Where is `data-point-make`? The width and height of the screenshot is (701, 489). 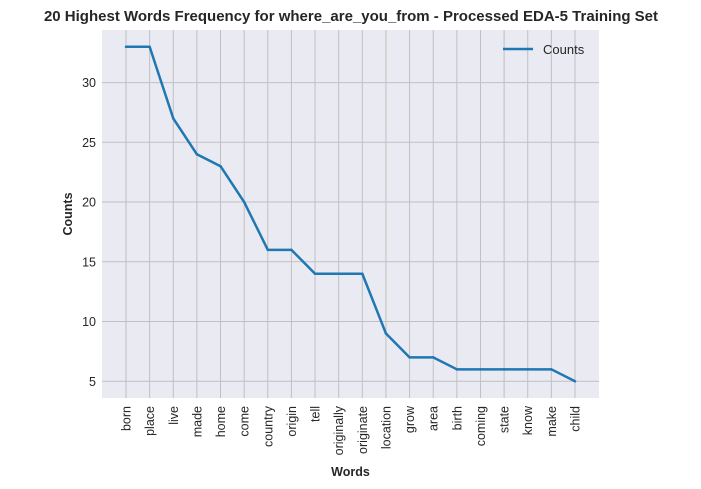
data-point-make is located at coordinates (551, 369).